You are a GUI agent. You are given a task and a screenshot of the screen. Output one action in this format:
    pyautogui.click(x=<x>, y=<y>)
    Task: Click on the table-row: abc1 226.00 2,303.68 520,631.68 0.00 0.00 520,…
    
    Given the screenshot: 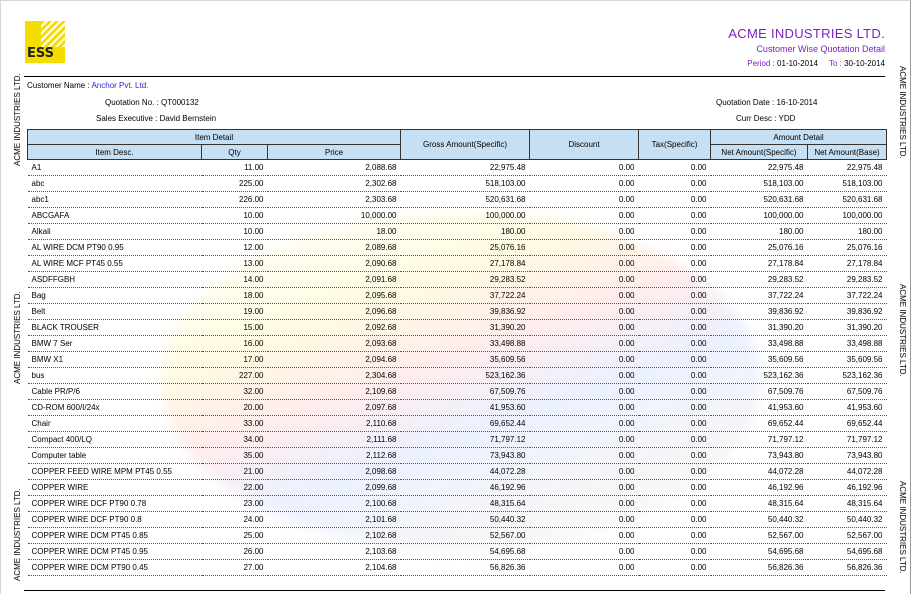 What is the action you would take?
    pyautogui.click(x=457, y=199)
    